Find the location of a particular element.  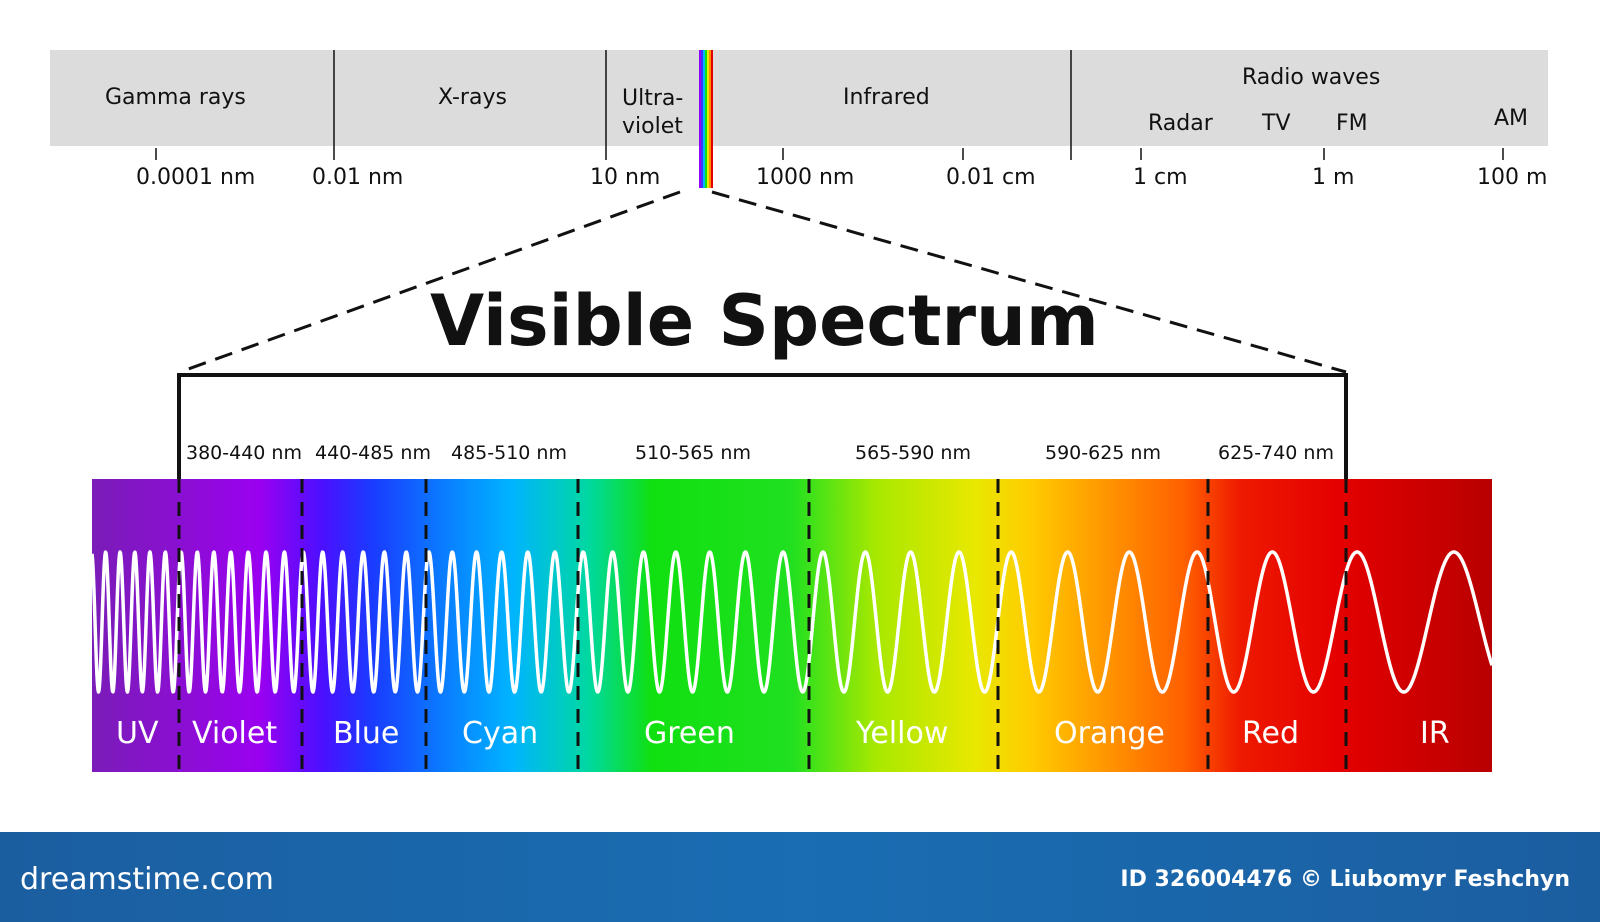

band-label-gamma: Gamma rays is located at coordinates (175, 97).